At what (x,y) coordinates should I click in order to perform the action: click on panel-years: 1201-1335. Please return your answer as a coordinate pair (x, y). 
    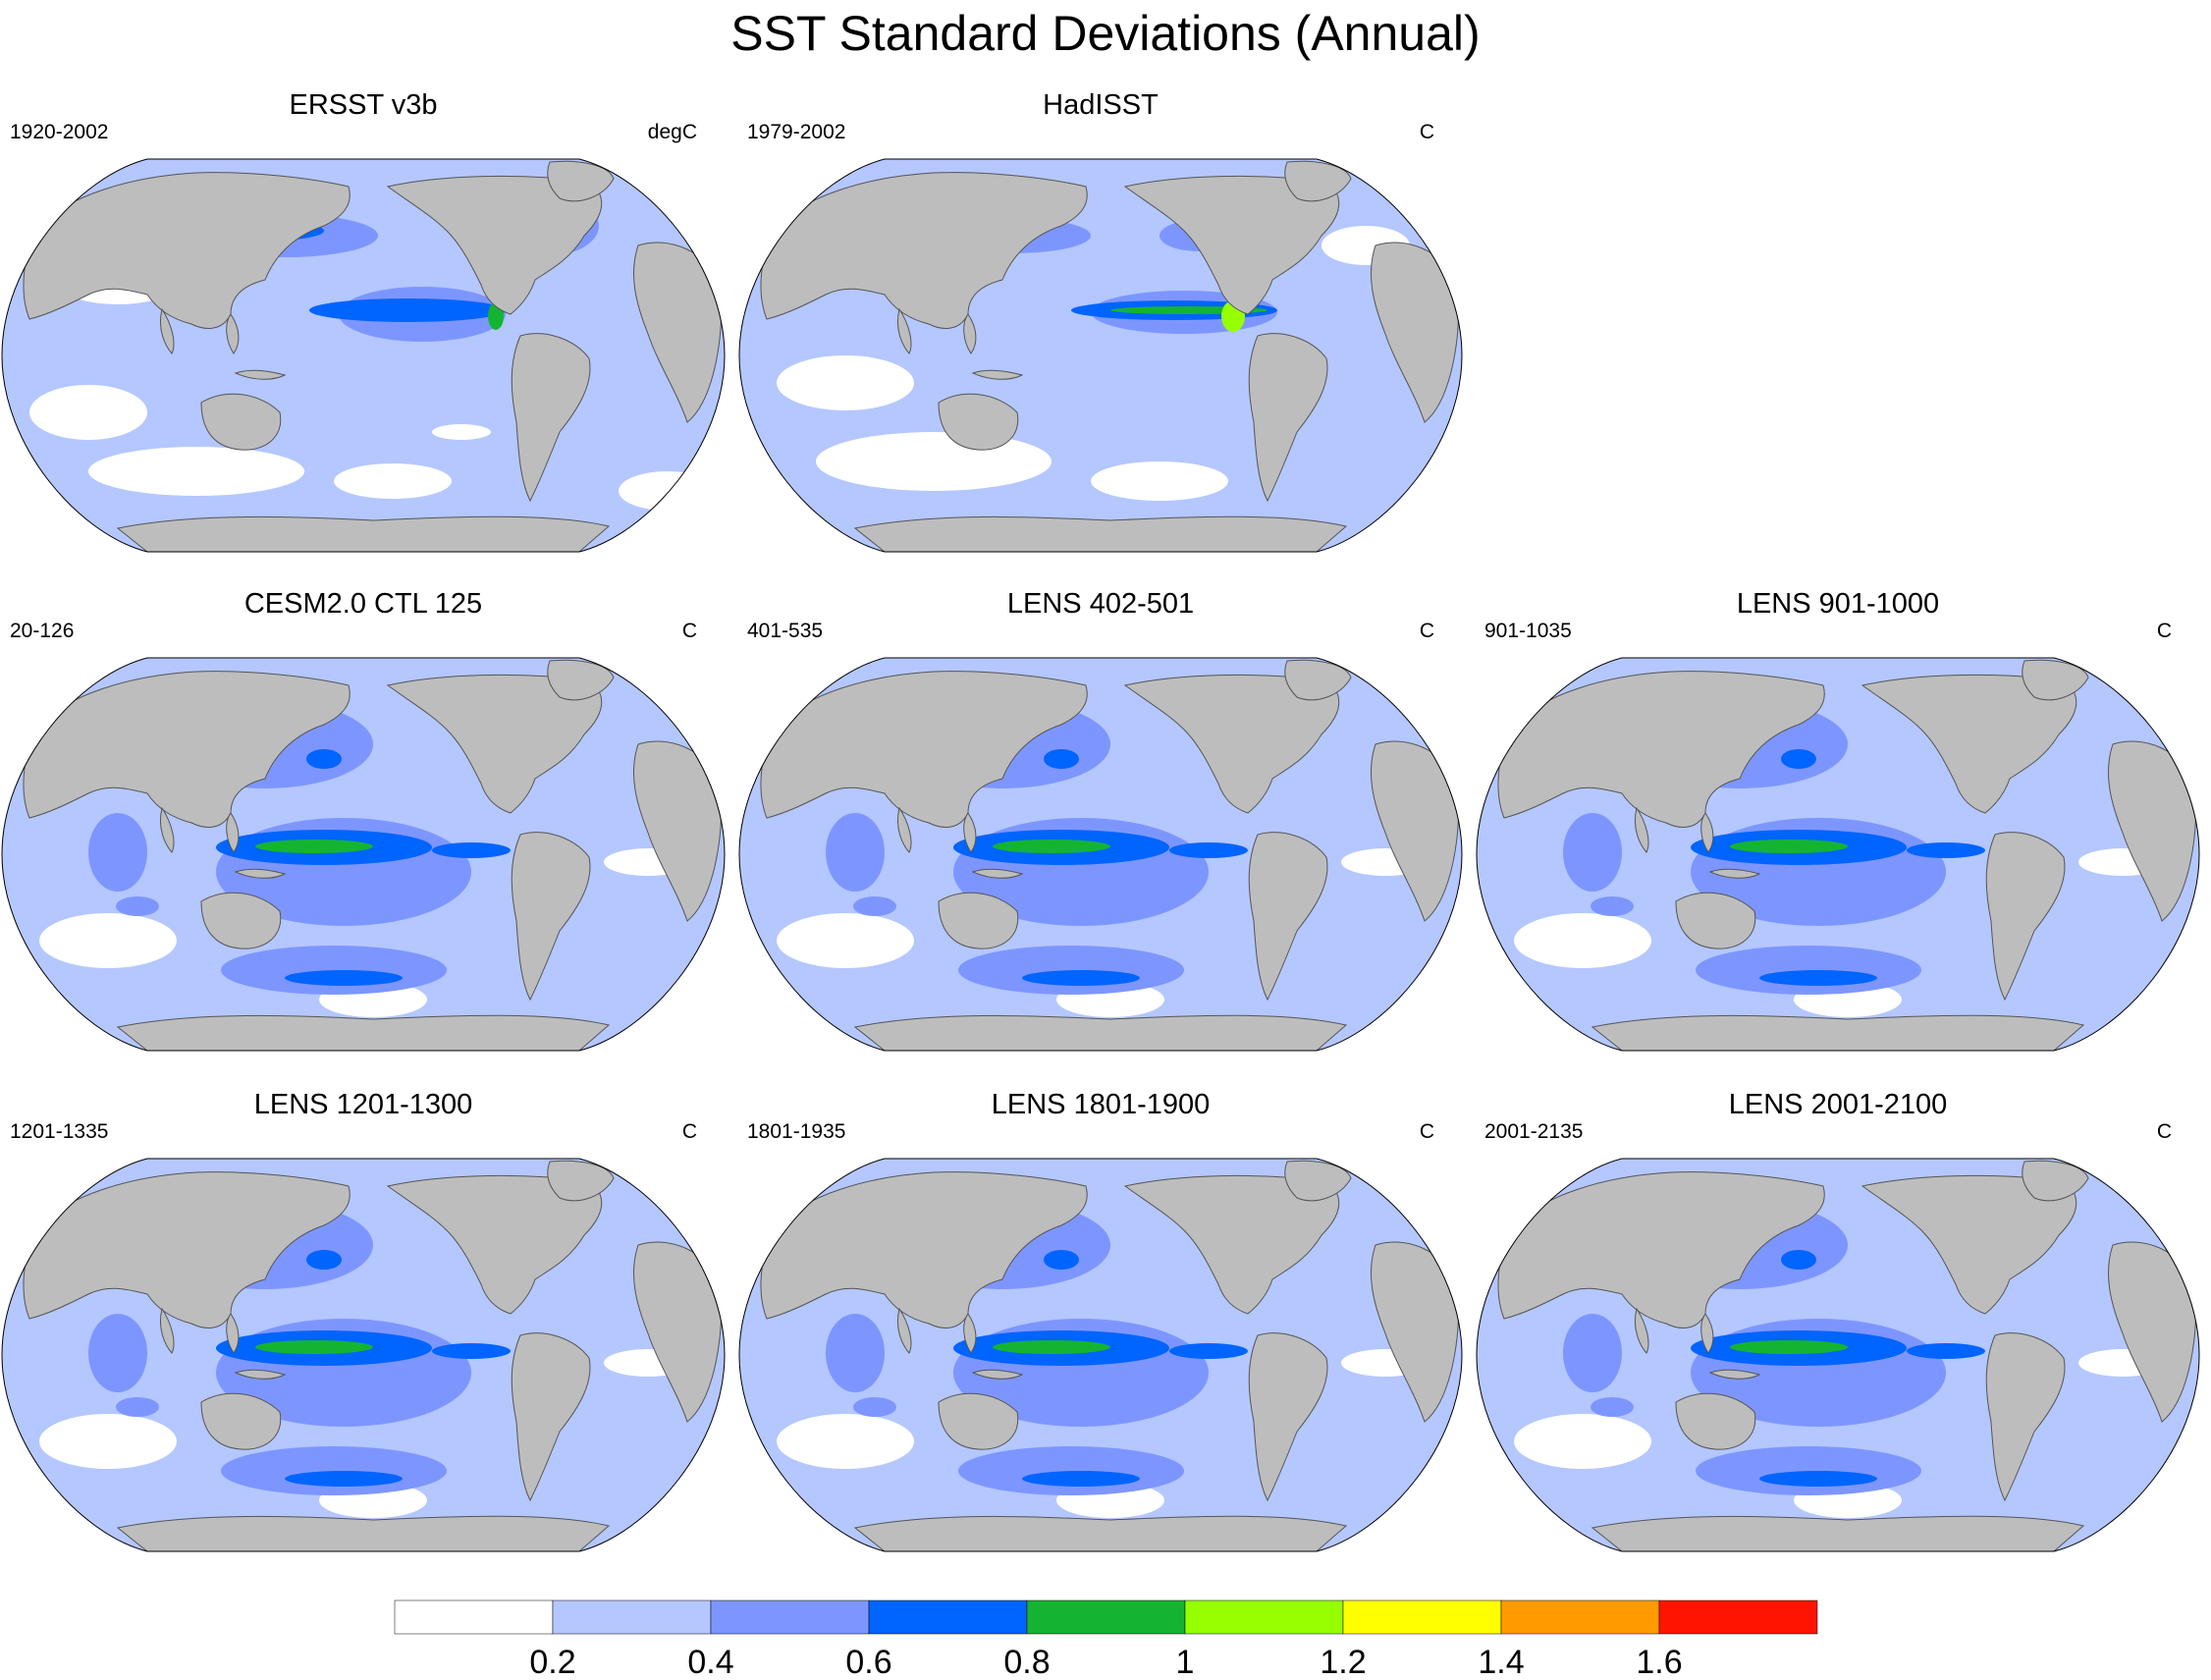
    Looking at the image, I should click on (59, 1131).